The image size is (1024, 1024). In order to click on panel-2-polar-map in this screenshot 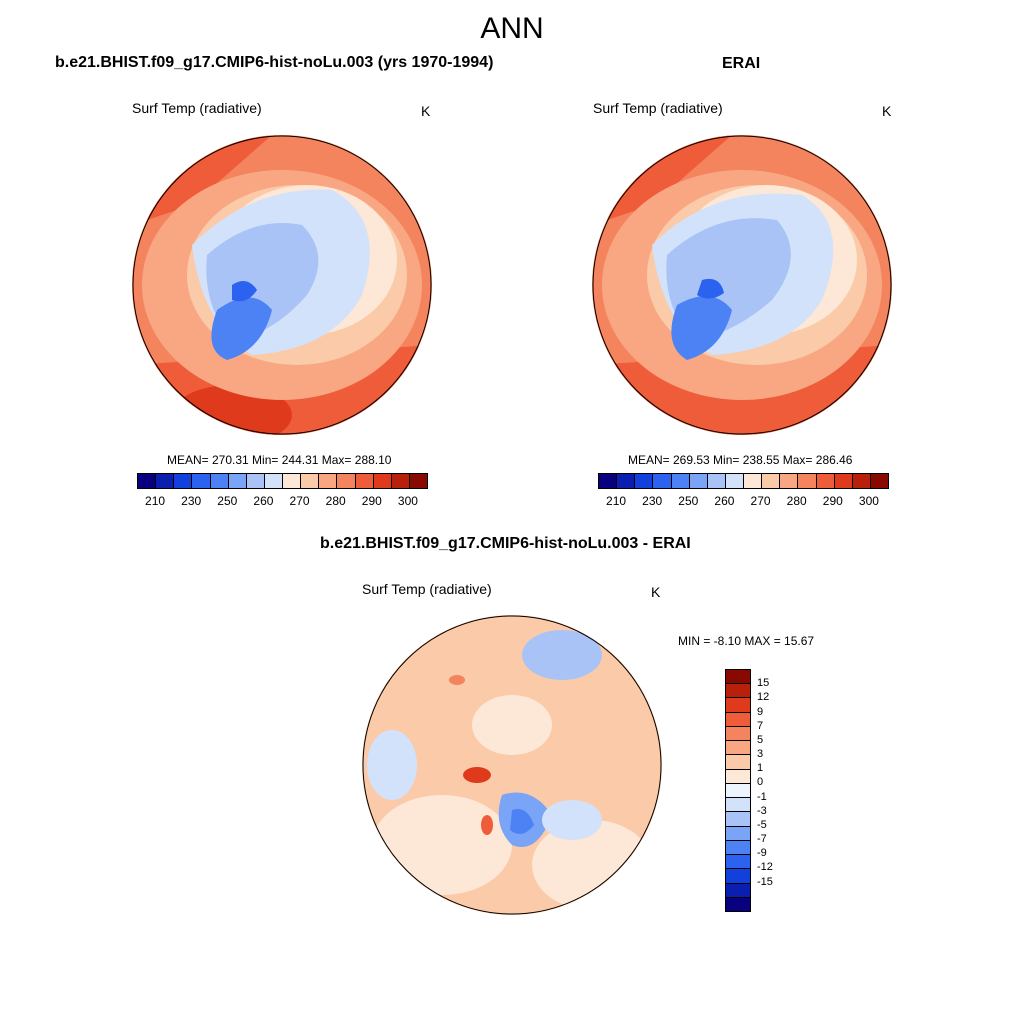, I will do `click(742, 285)`.